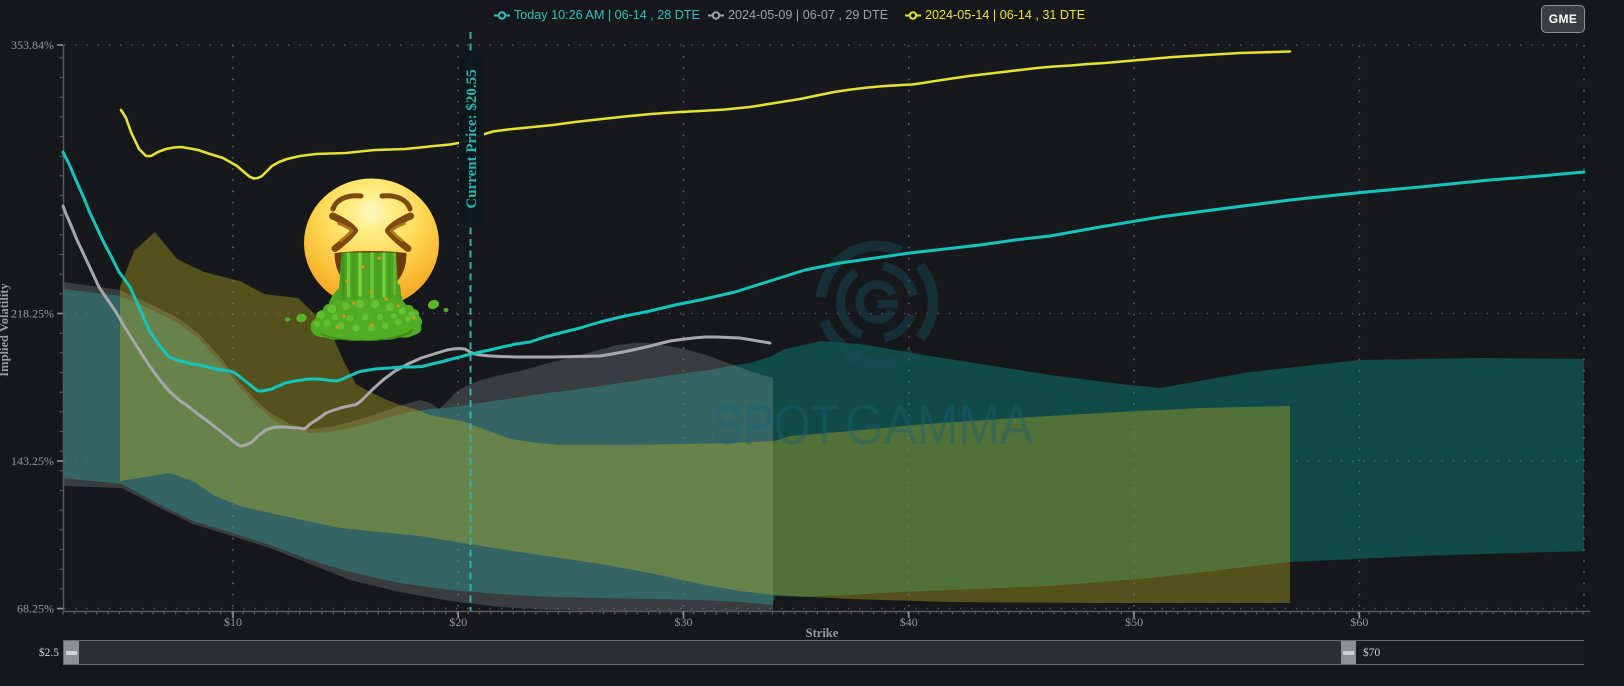  What do you see at coordinates (32, 314) in the screenshot?
I see `svg-text: 218.25%` at bounding box center [32, 314].